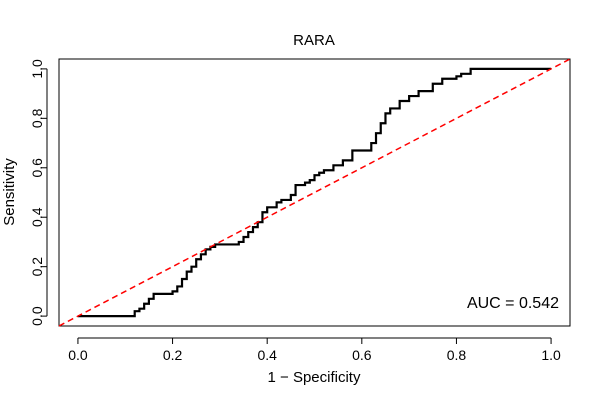 The height and width of the screenshot is (400, 600). Describe the element at coordinates (362, 355) in the screenshot. I see `x-tick-label: 0.6` at that location.